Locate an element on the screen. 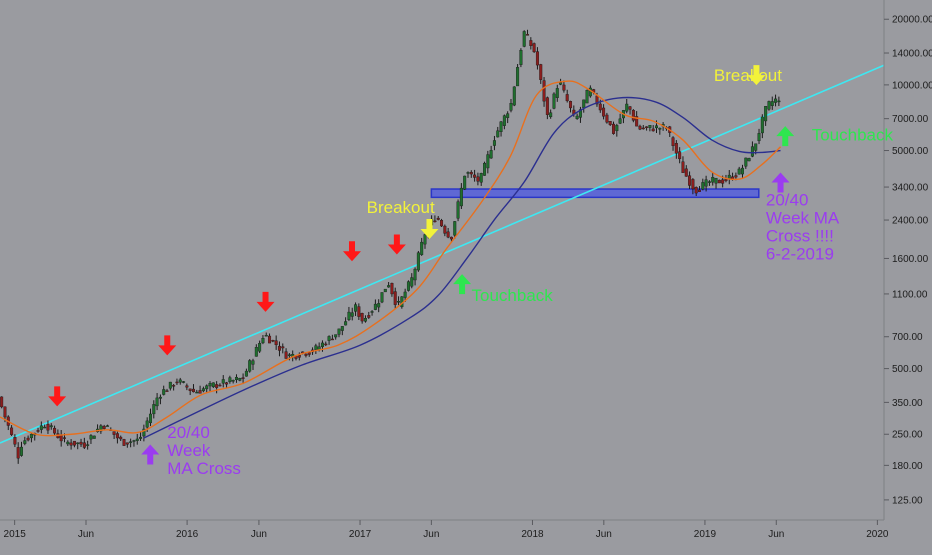  y-tick-label: 10000.00 is located at coordinates (912, 85).